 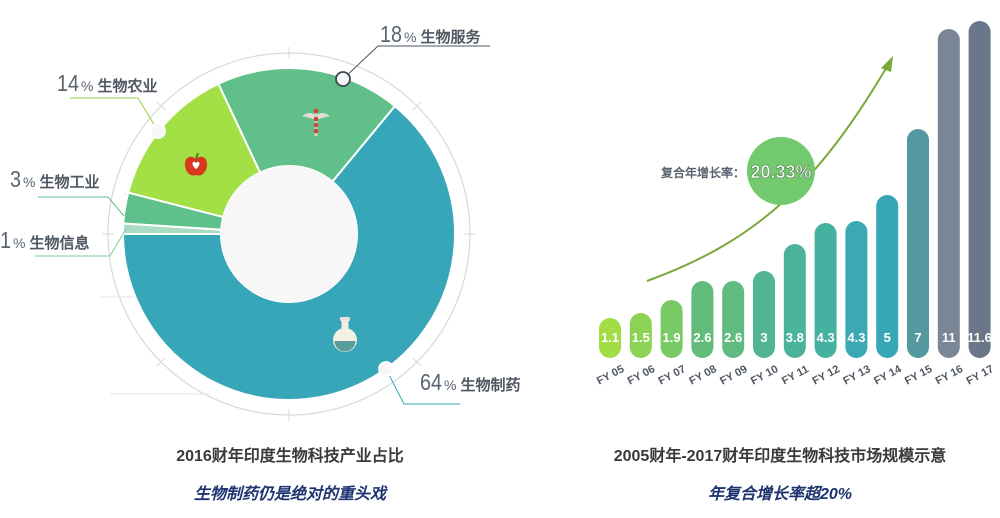 I want to click on cagr-value: 20.33%, so click(x=780, y=172).